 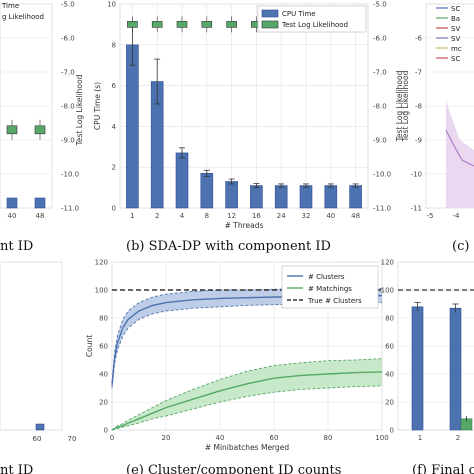 What do you see at coordinates (274, 438) in the screenshot?
I see `panel-e-x-tick: 60` at bounding box center [274, 438].